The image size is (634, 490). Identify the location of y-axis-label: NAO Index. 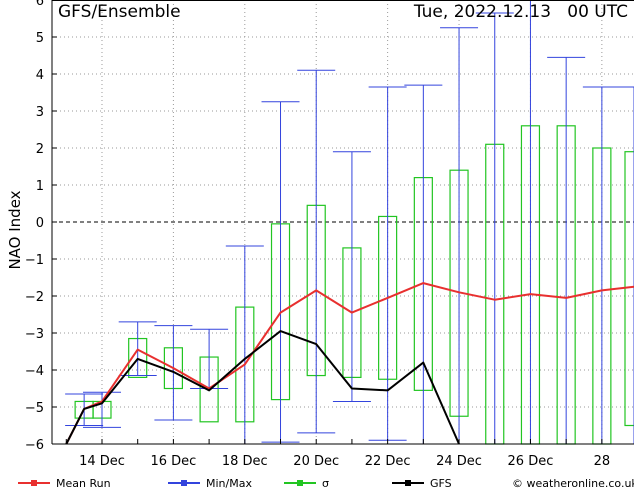
(15, 229).